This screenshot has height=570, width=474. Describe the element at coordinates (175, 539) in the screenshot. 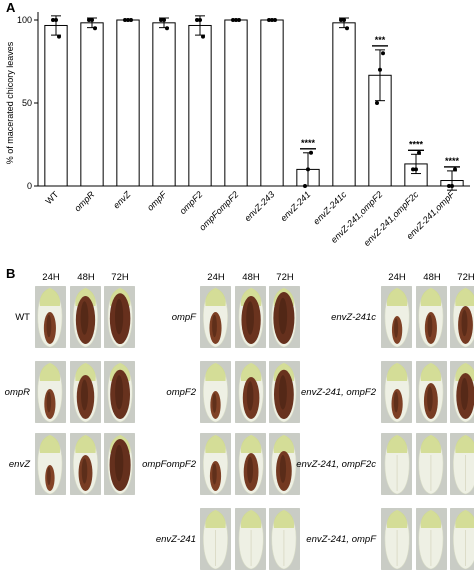

I see `strain-row-label: envZ-241` at that location.